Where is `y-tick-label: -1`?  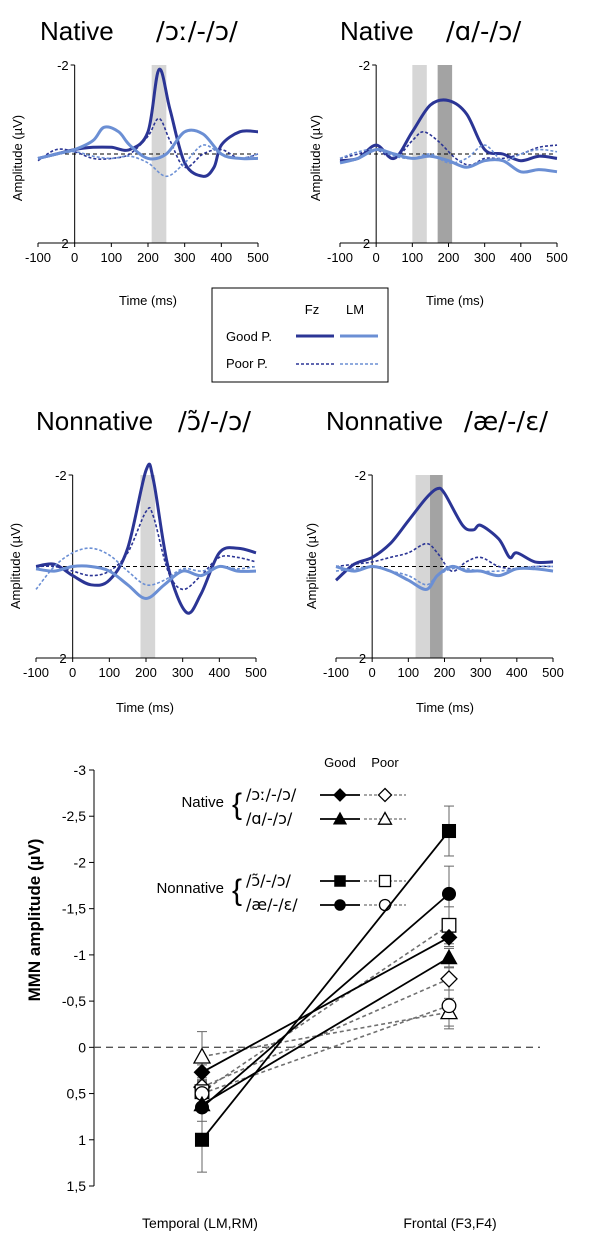
y-tick-label: -1 is located at coordinates (80, 955).